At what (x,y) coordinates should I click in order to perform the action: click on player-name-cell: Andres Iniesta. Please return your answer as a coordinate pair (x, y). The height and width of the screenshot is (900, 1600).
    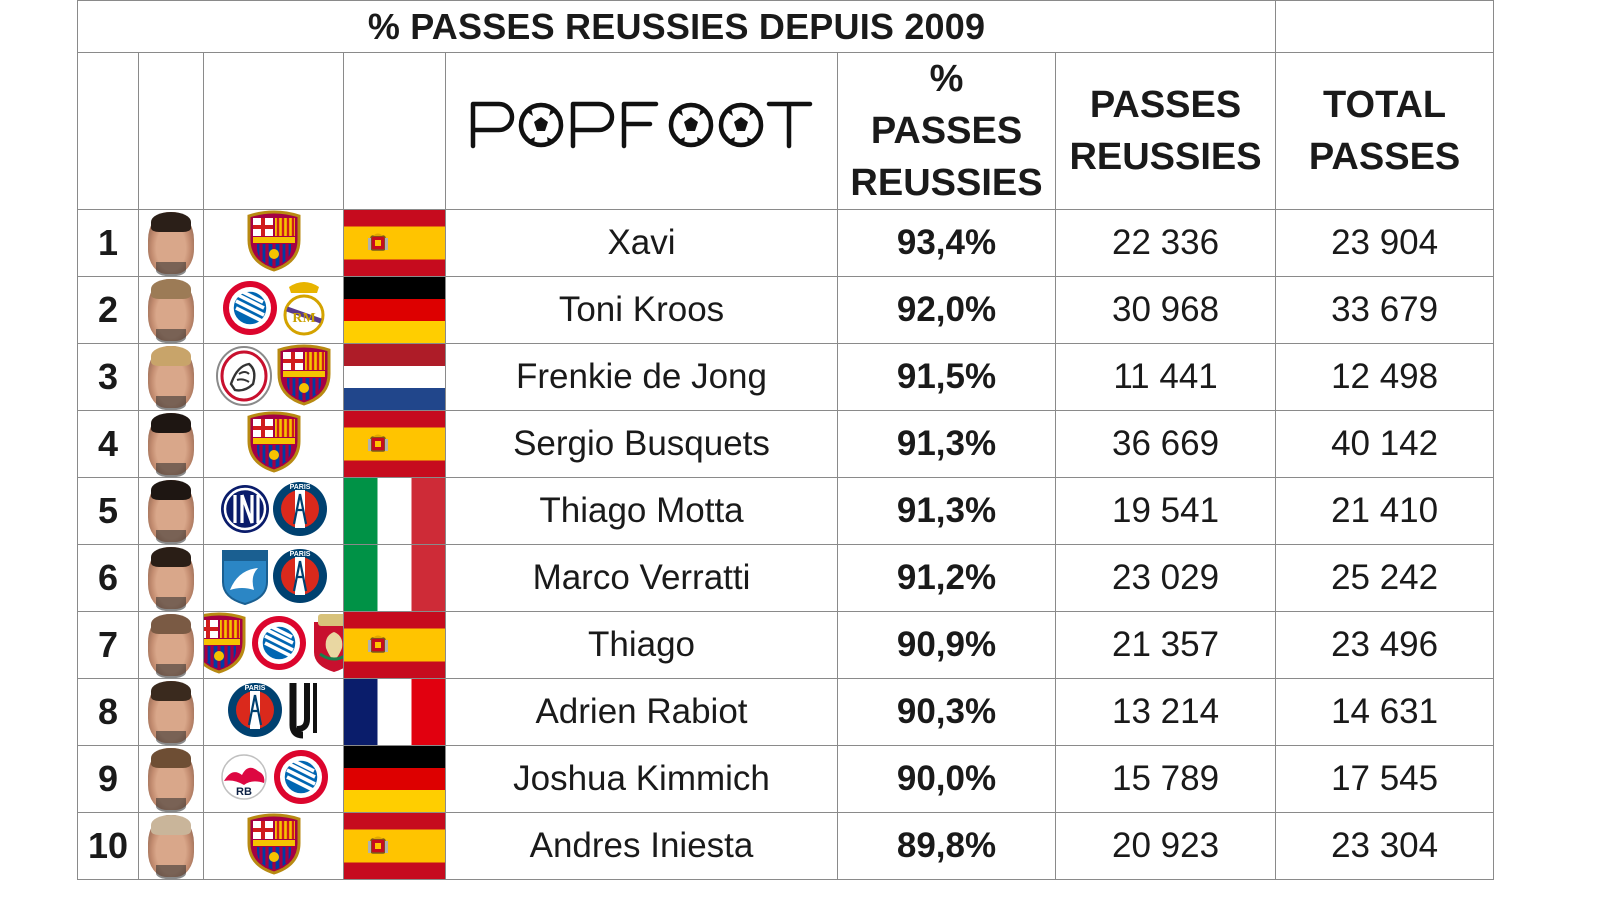
    Looking at the image, I should click on (641, 846).